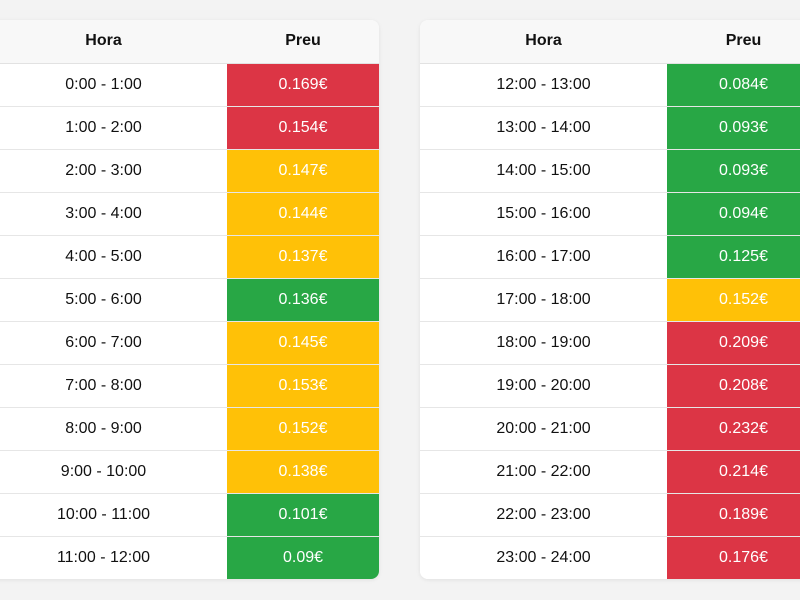  What do you see at coordinates (113, 85) in the screenshot?
I see `hour-cell: 0:00 - 1:00` at bounding box center [113, 85].